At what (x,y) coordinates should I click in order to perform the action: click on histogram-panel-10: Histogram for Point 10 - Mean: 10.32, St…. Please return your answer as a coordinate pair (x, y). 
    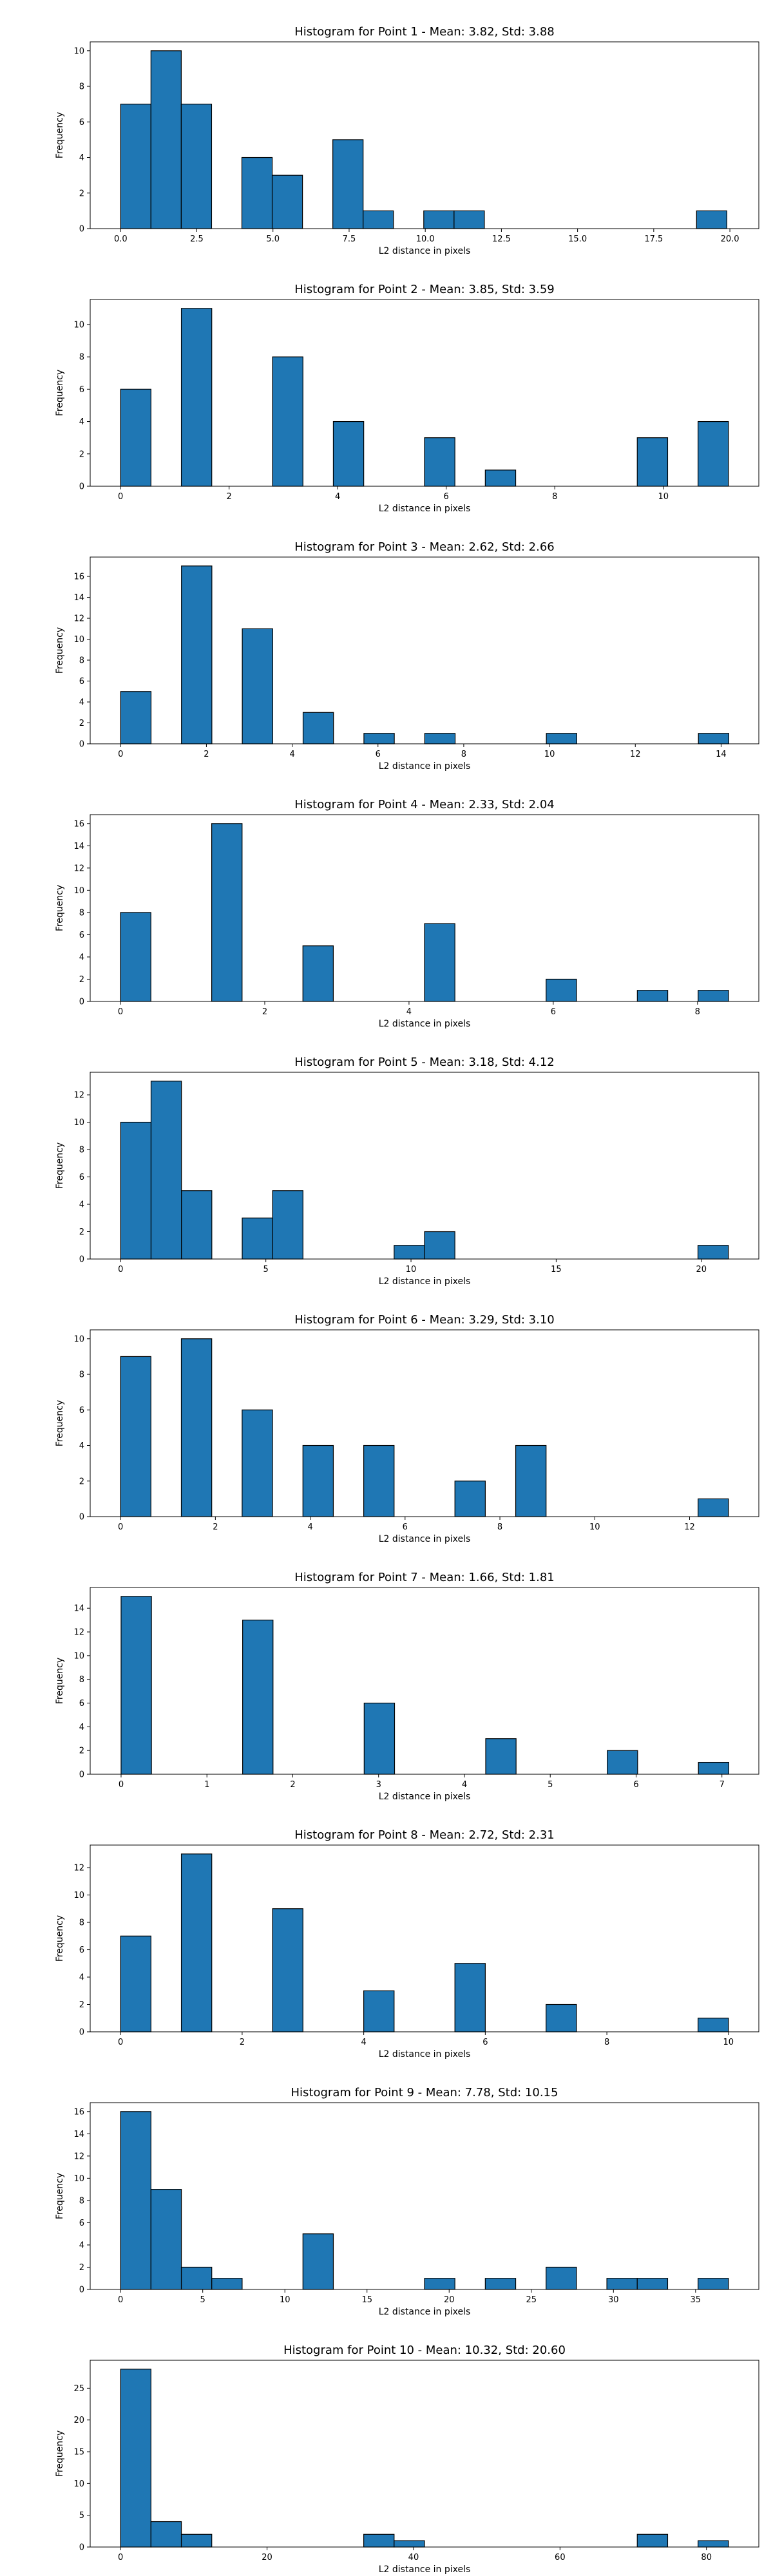
    Looking at the image, I should click on (407, 2460).